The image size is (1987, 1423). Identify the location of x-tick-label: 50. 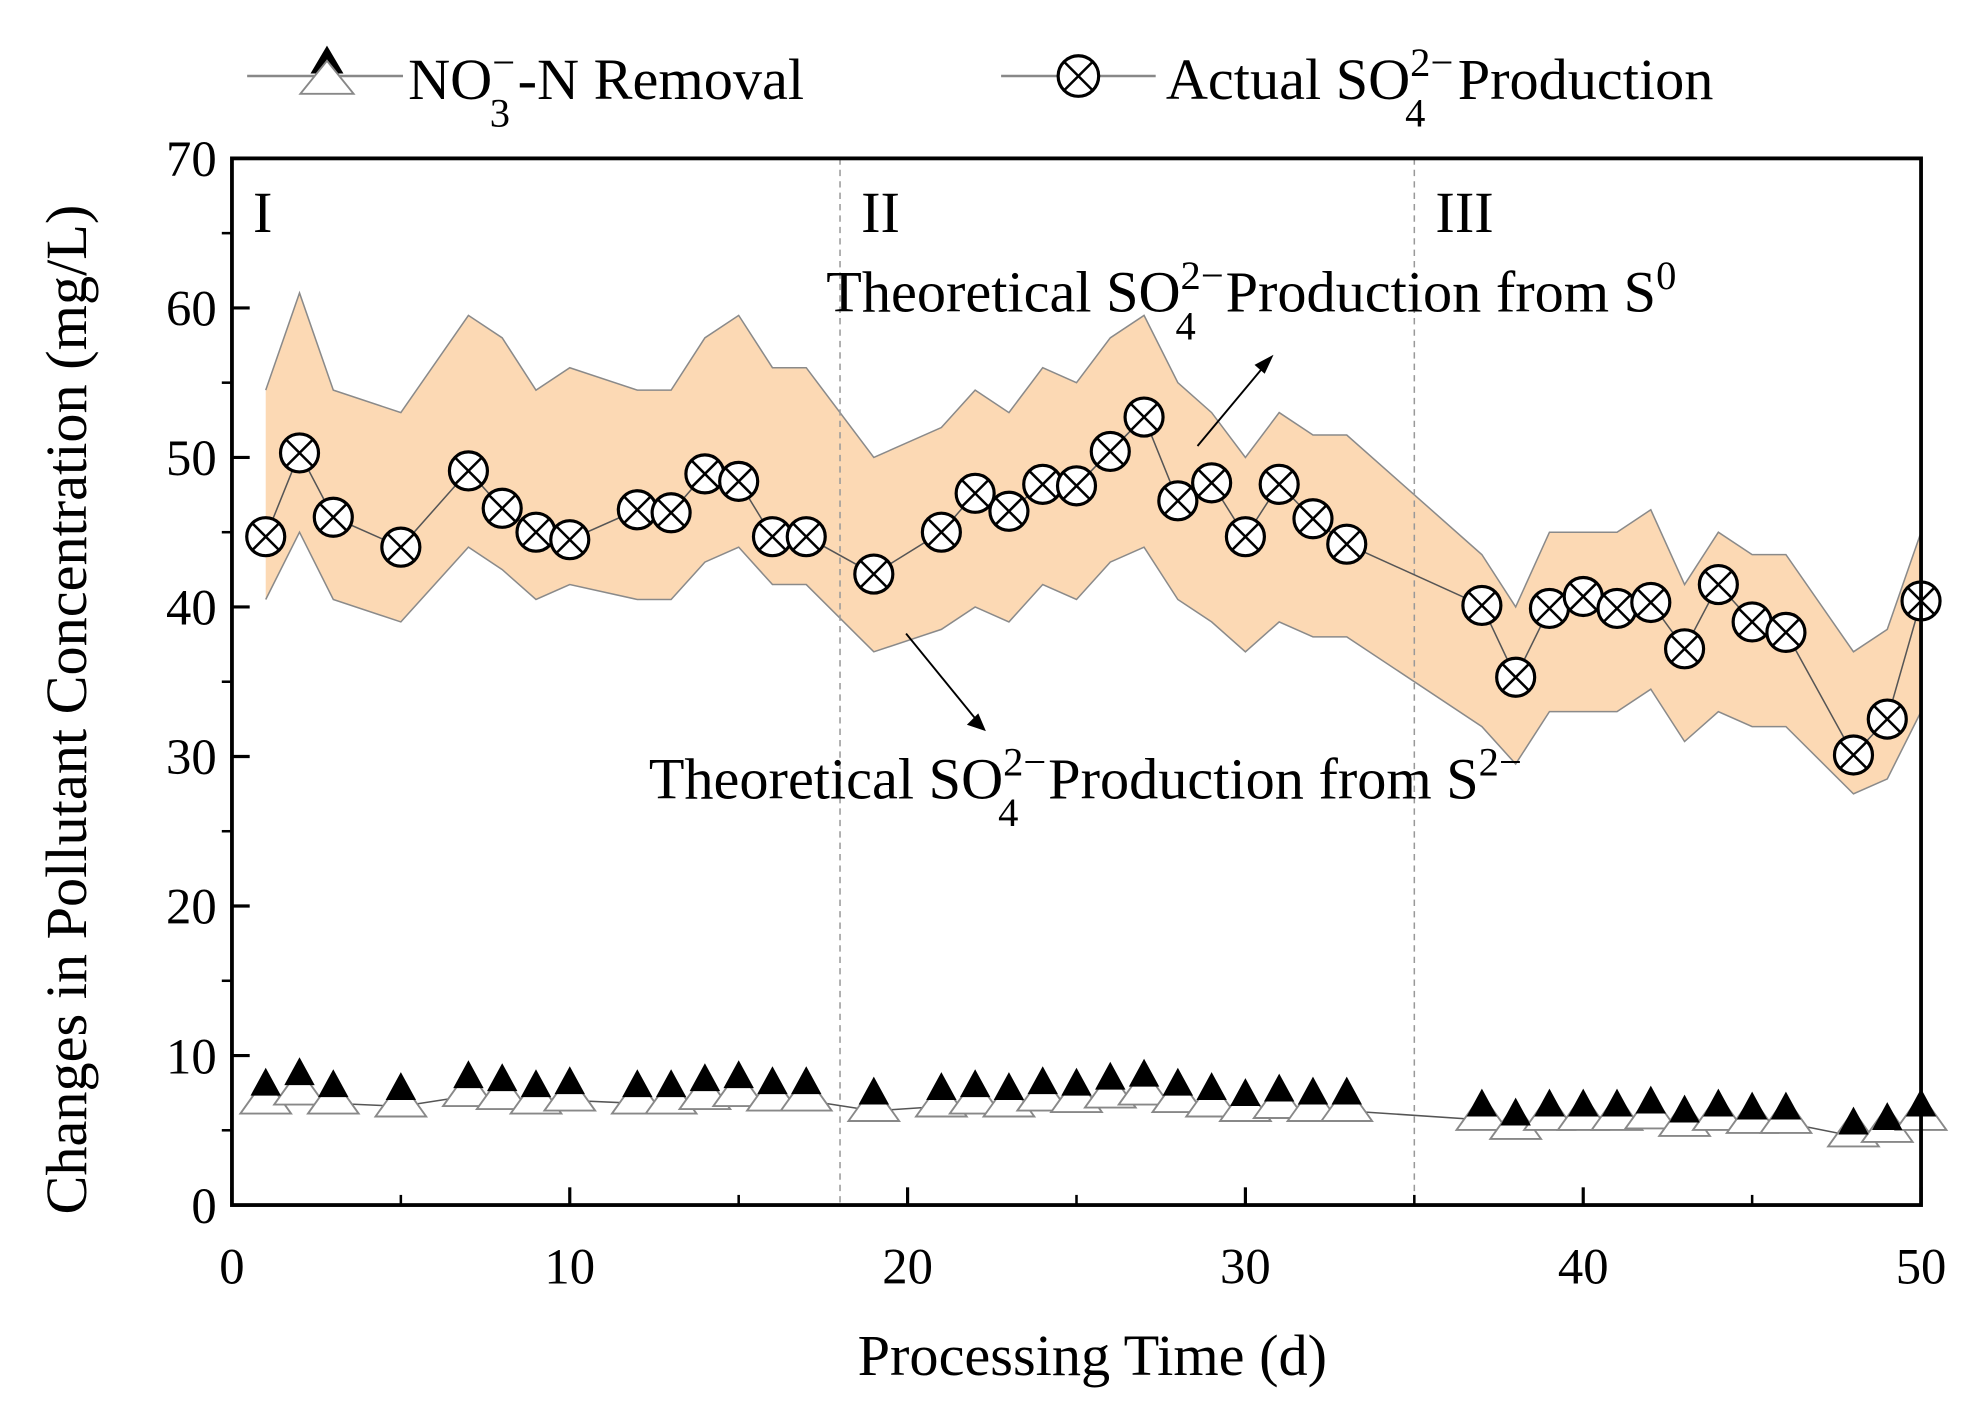
(1921, 1267).